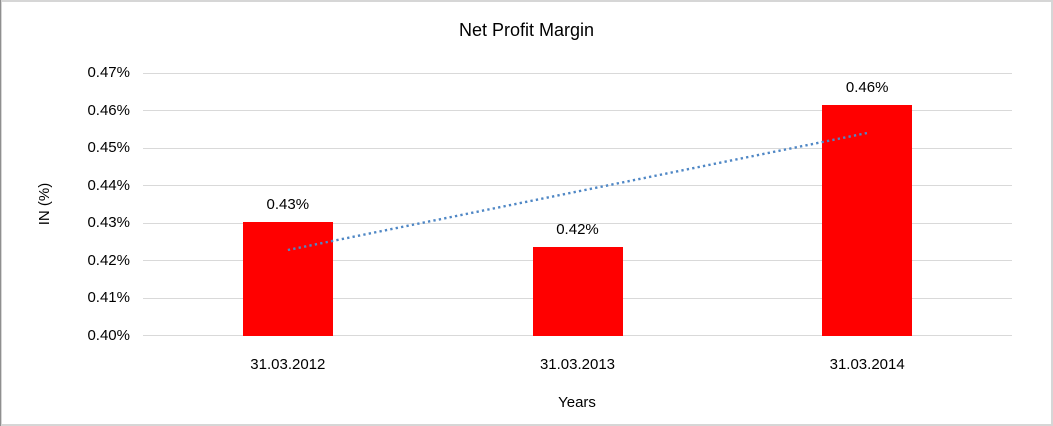 This screenshot has height=426, width=1053. Describe the element at coordinates (288, 364) in the screenshot. I see `x-tick-label: 31.03.2012` at that location.